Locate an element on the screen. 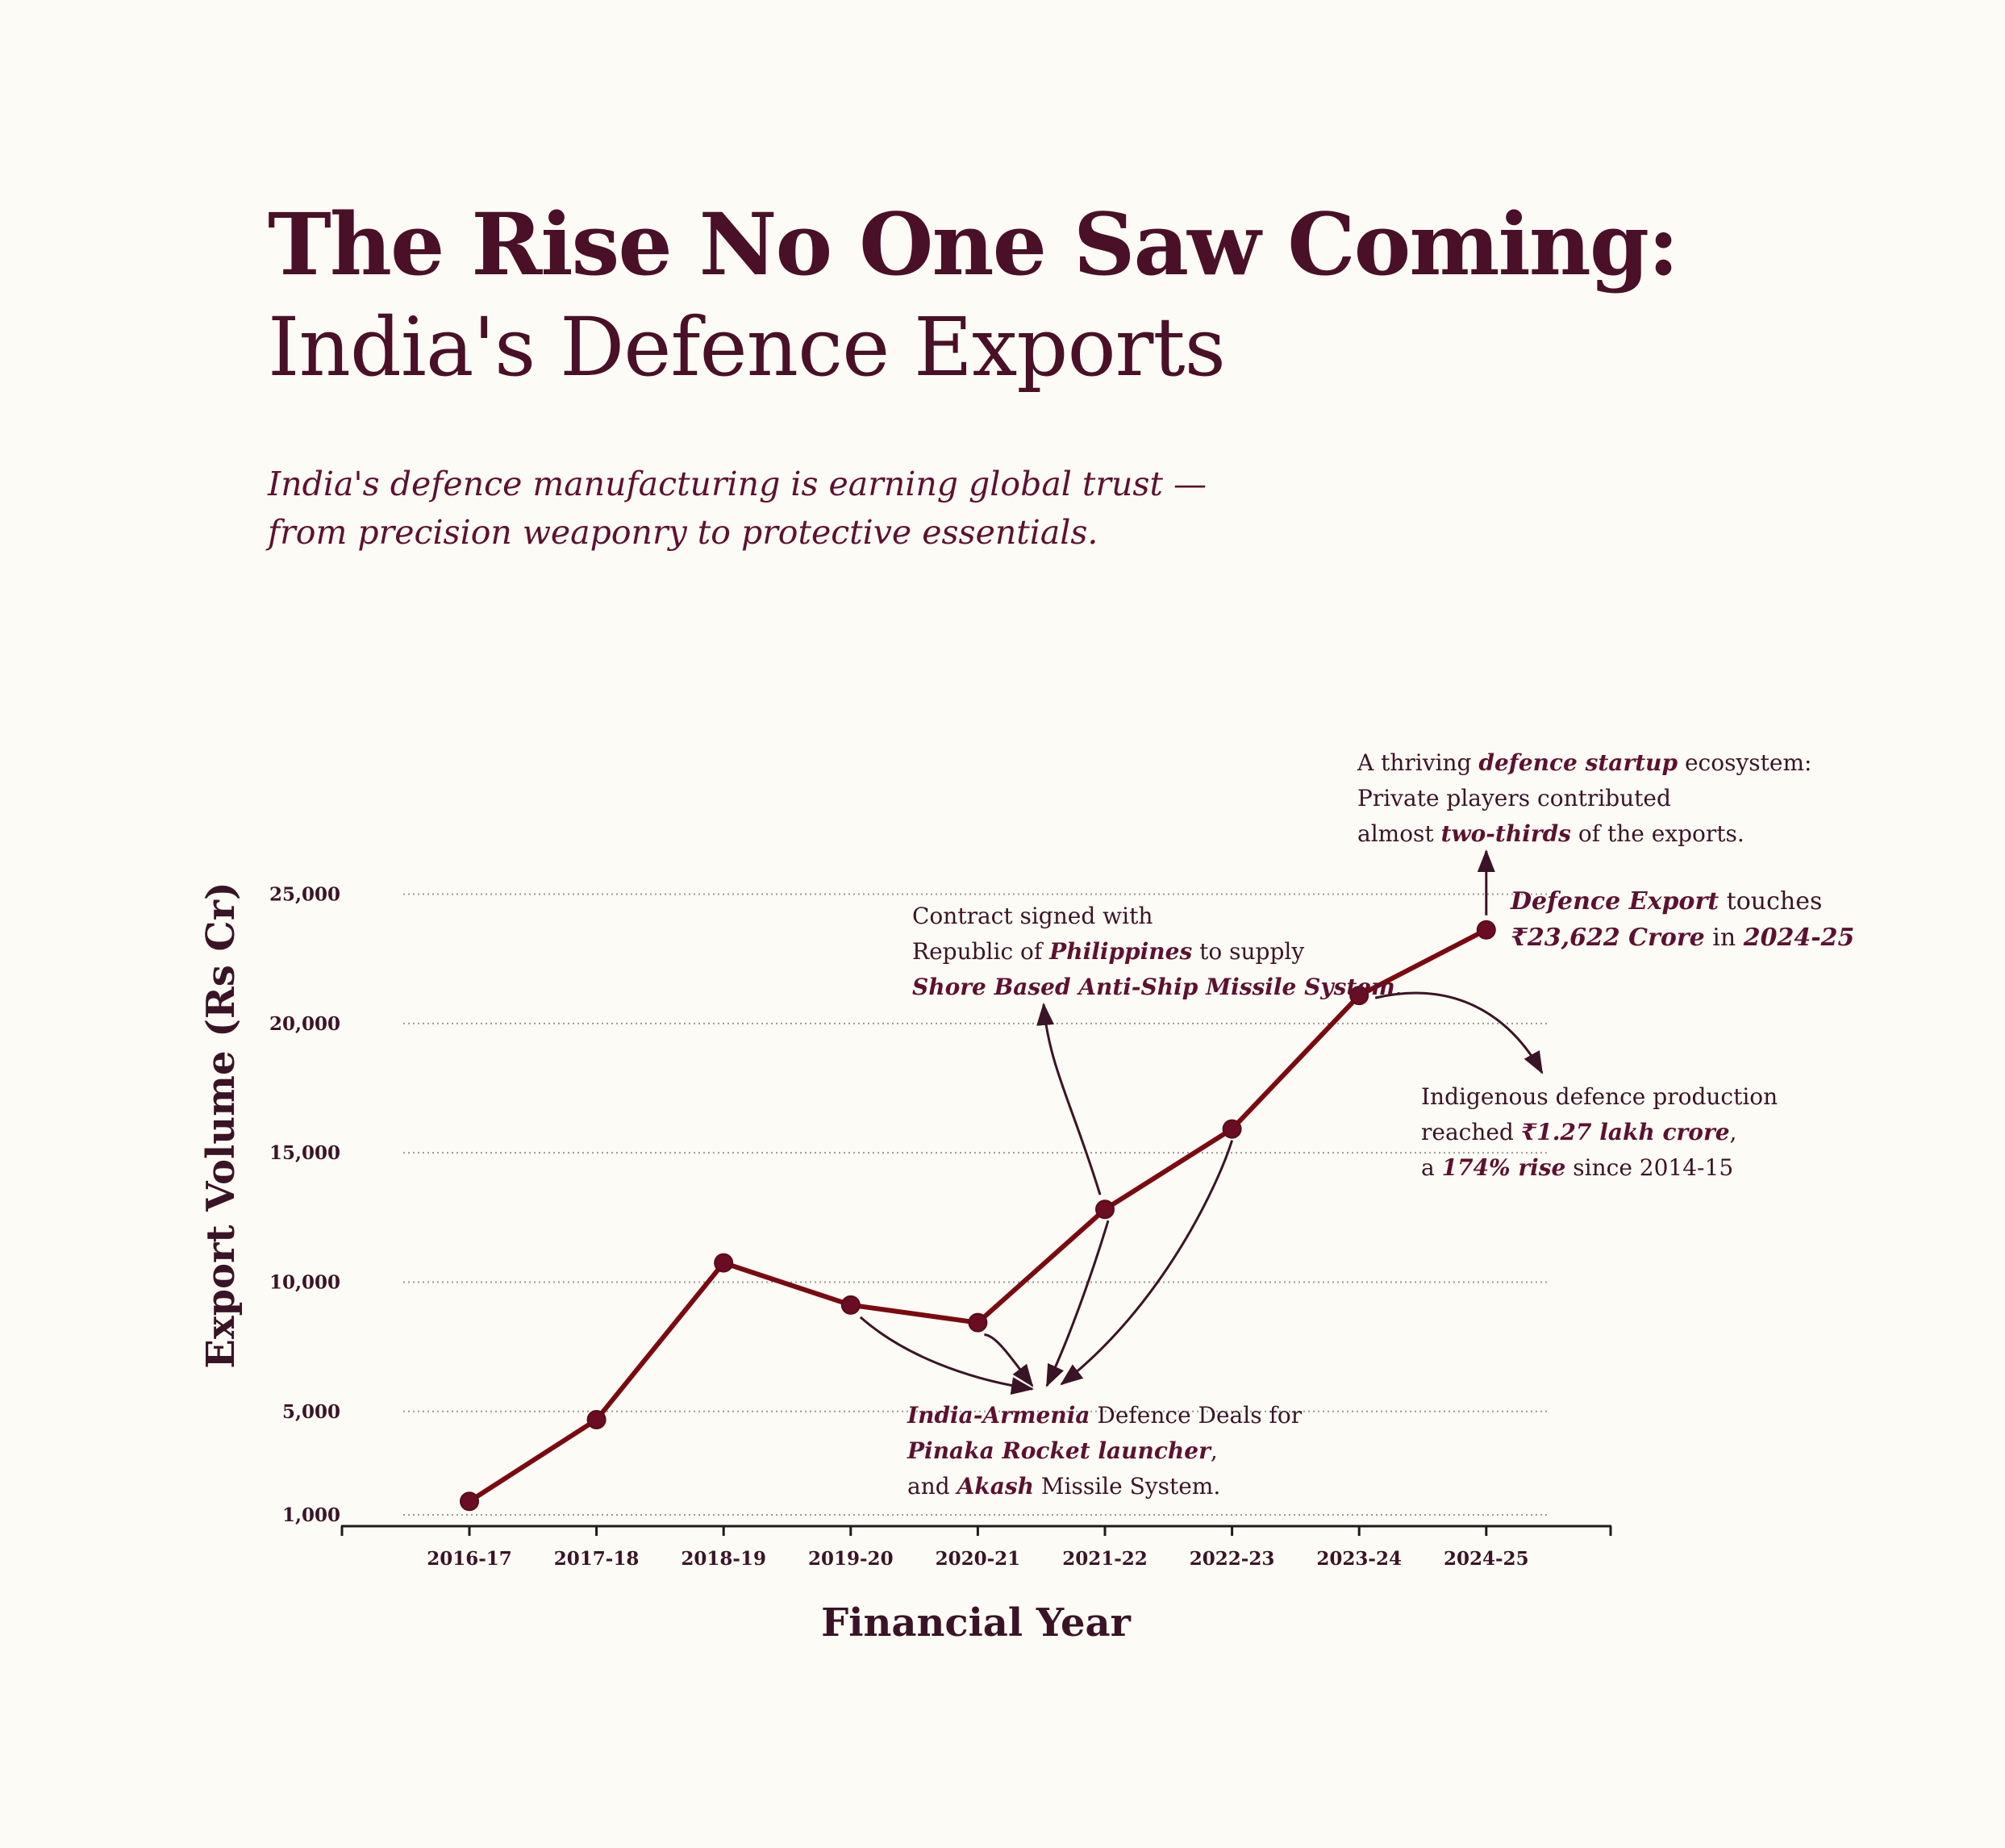 This screenshot has height=1848, width=2005. x-tick-label: 2019-20 is located at coordinates (851, 1559).